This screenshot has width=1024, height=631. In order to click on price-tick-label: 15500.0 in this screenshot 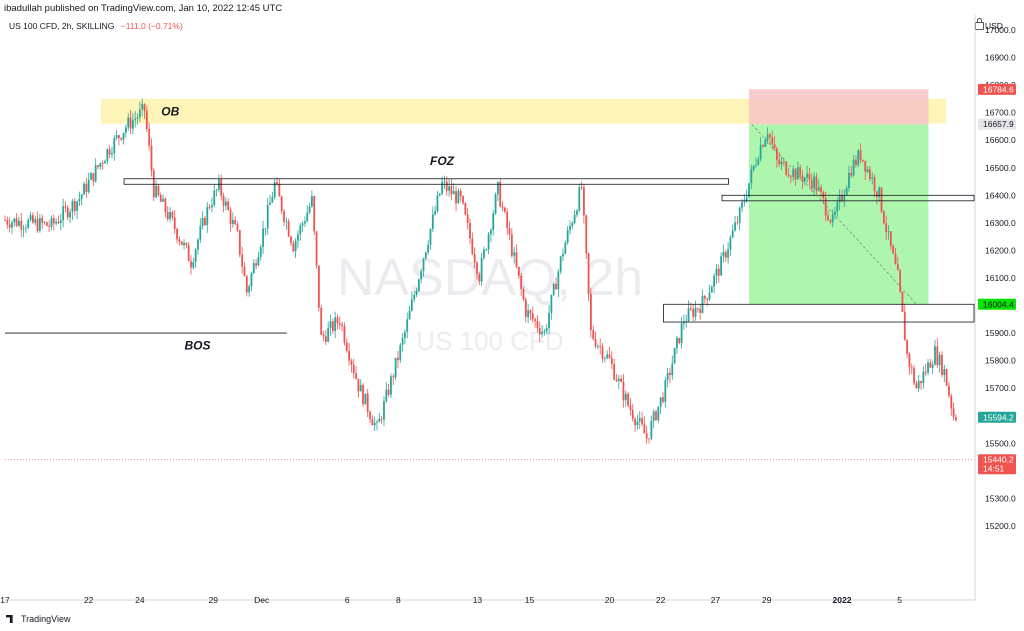, I will do `click(1000, 443)`.